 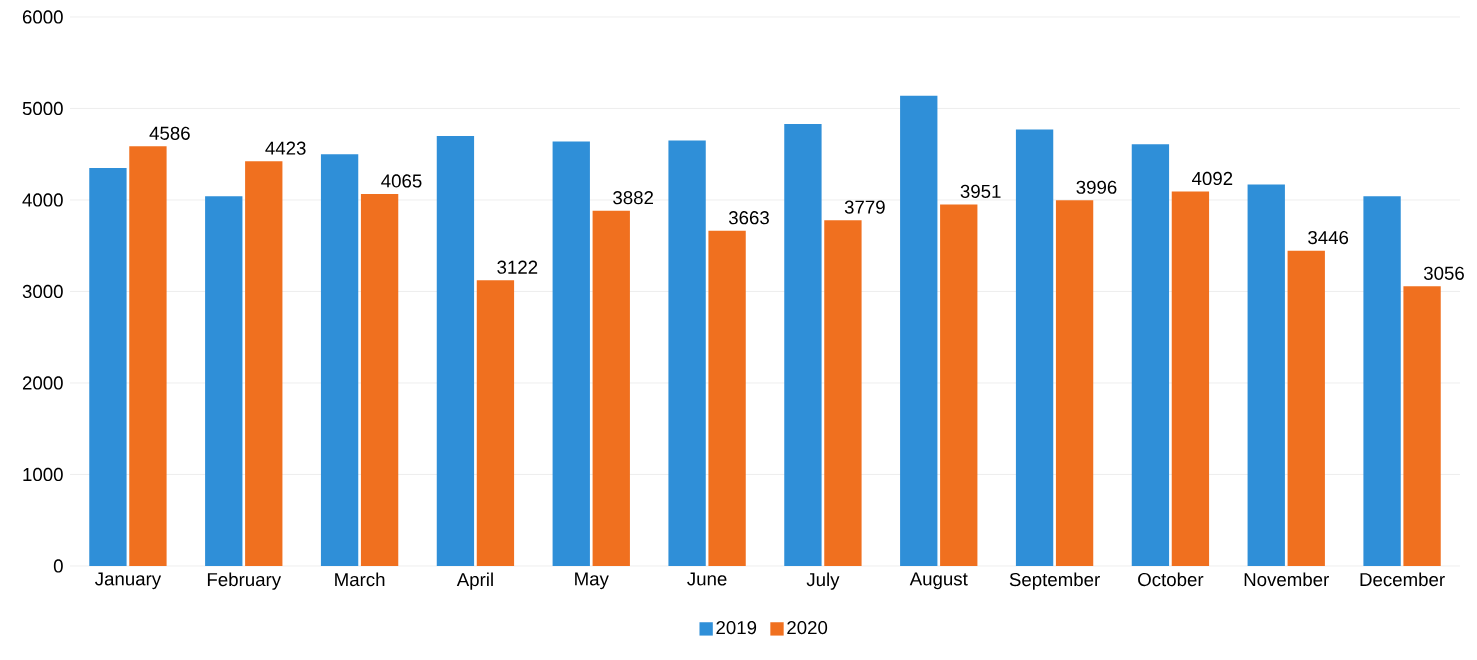 I want to click on x-tick-label: July, so click(x=823, y=581).